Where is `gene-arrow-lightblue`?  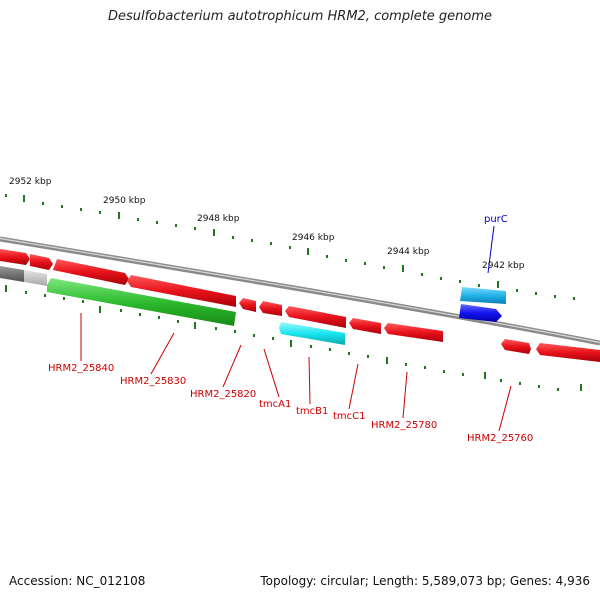
gene-arrow-lightblue is located at coordinates (483, 295).